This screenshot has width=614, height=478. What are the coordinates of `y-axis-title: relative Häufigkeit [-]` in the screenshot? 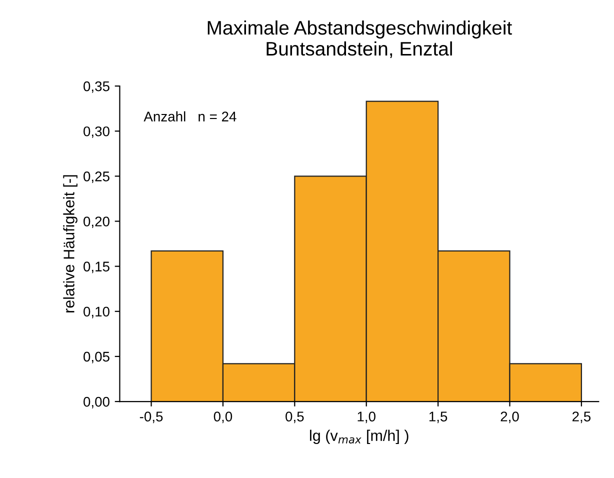 It's located at (70, 243).